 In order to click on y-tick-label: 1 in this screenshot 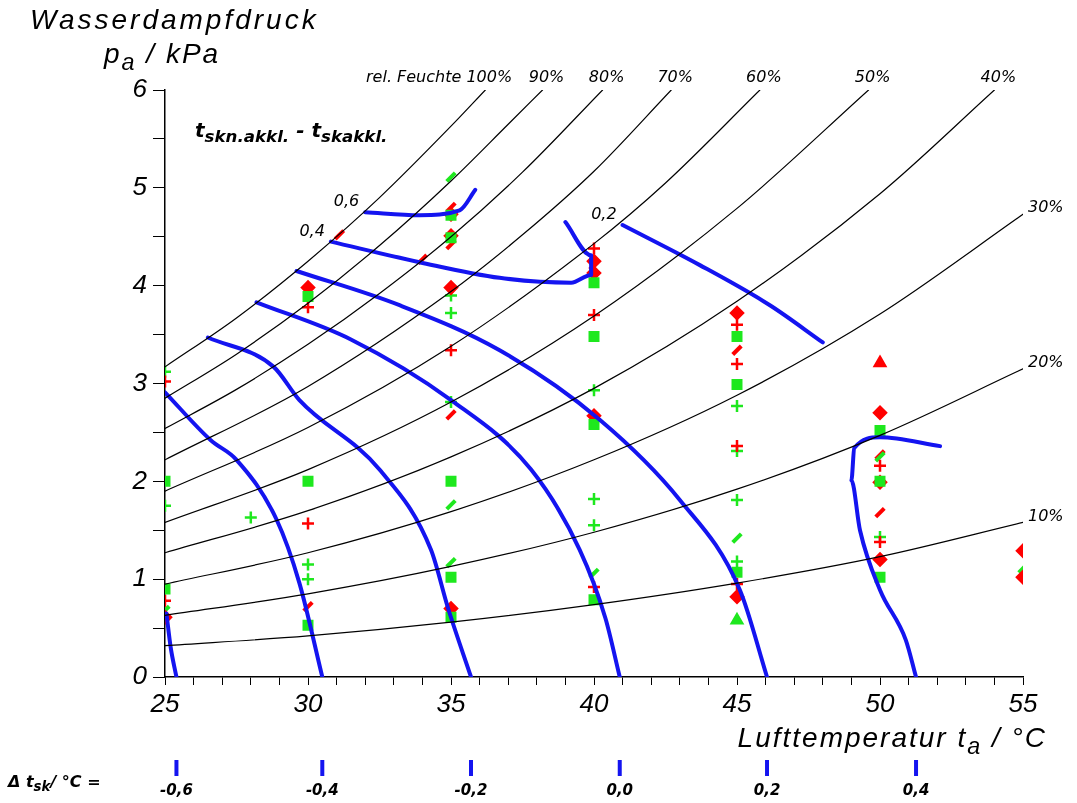, I will do `click(139, 577)`.